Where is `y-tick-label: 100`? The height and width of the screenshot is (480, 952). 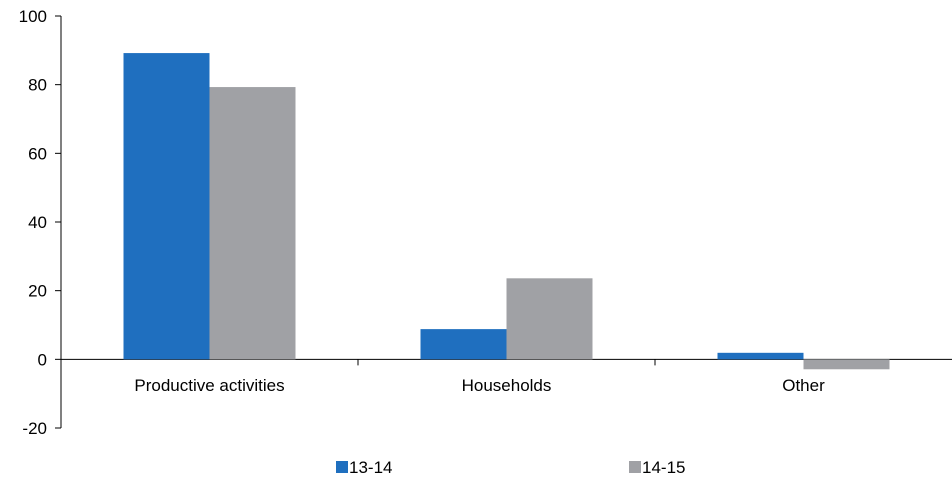
y-tick-label: 100 is located at coordinates (33, 16).